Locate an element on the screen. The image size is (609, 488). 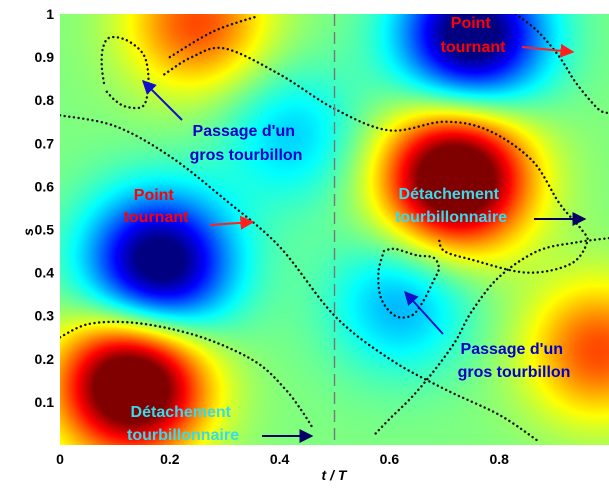
x-axis: 0 0.2 0.4 0.6 0.8 is located at coordinates (282, 459).